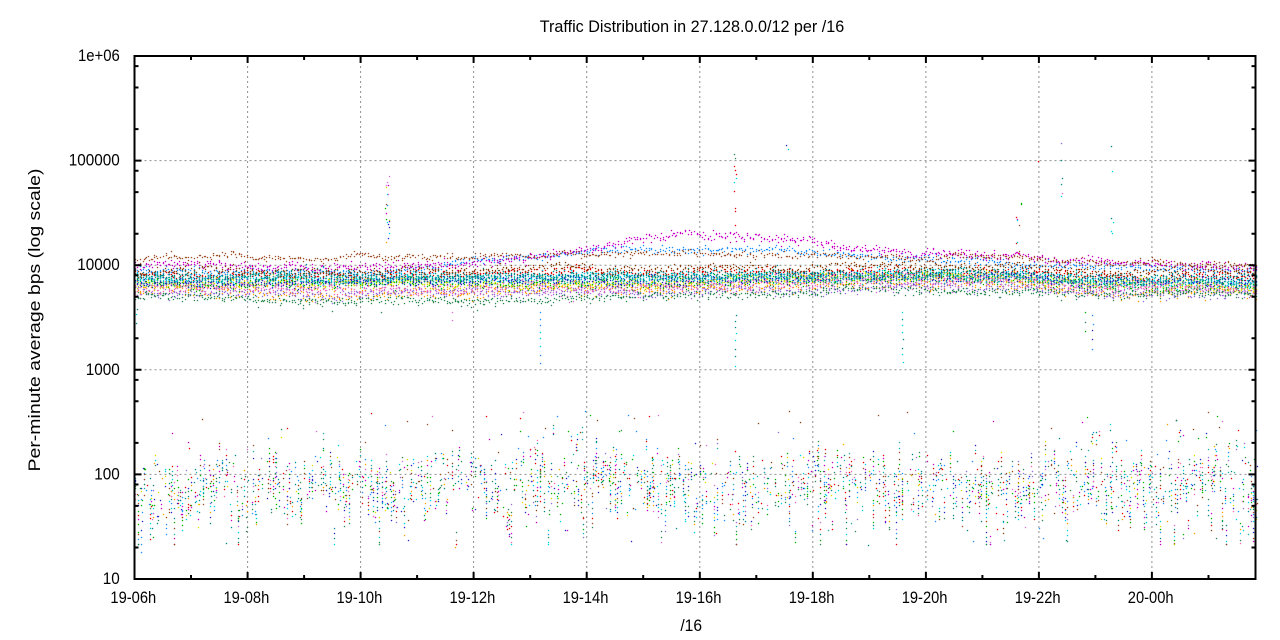 The width and height of the screenshot is (1280, 640). Describe the element at coordinates (98, 264) in the screenshot. I see `svg-text: 10000` at that location.